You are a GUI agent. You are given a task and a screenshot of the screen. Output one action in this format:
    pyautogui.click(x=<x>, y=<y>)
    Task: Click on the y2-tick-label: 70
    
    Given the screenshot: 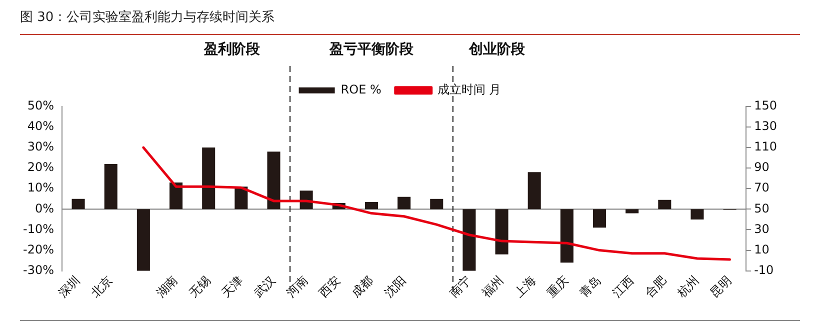 What is the action you would take?
    pyautogui.click(x=762, y=187)
    